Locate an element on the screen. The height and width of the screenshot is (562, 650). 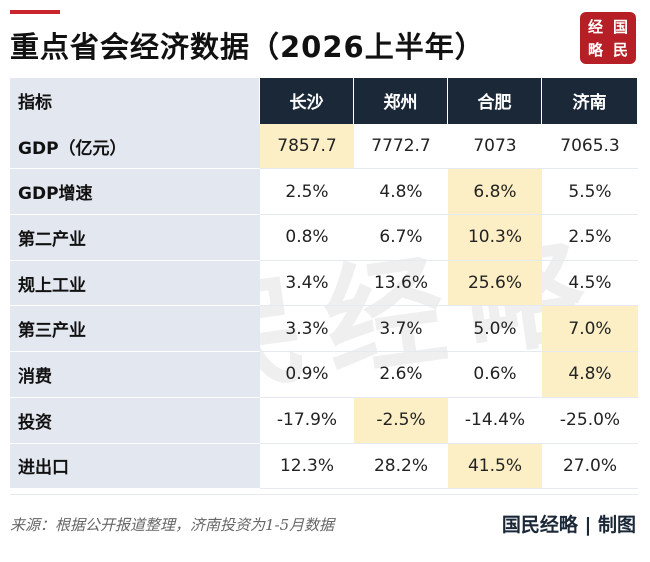
header-city: 长沙 is located at coordinates (307, 101).